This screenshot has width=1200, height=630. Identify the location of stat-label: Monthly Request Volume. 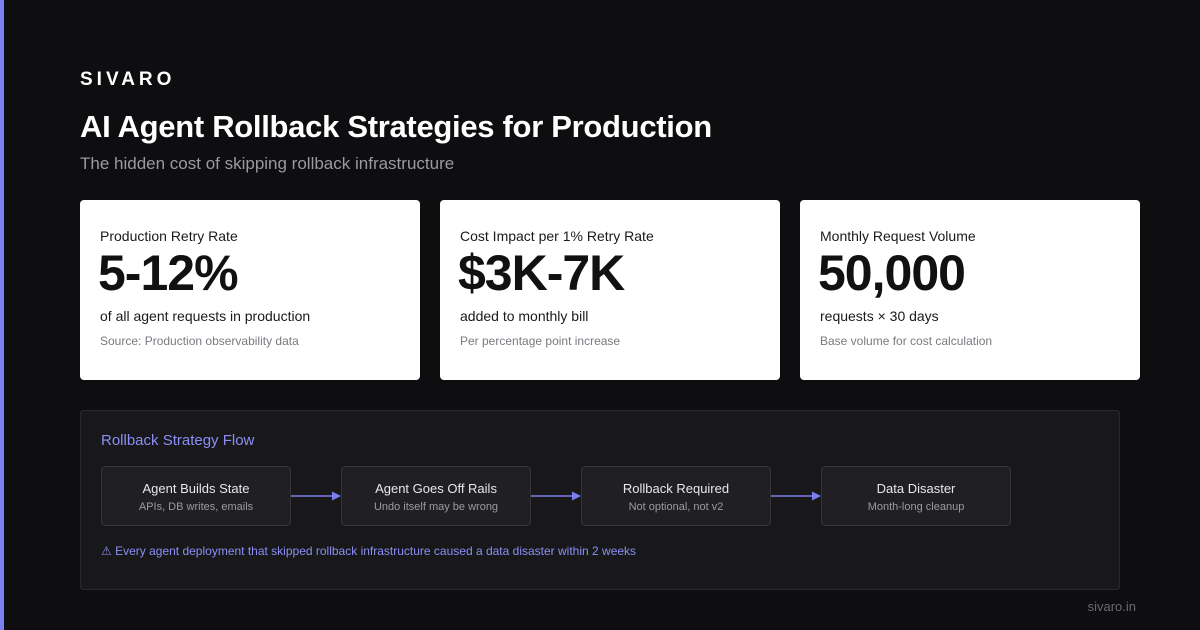
(898, 236).